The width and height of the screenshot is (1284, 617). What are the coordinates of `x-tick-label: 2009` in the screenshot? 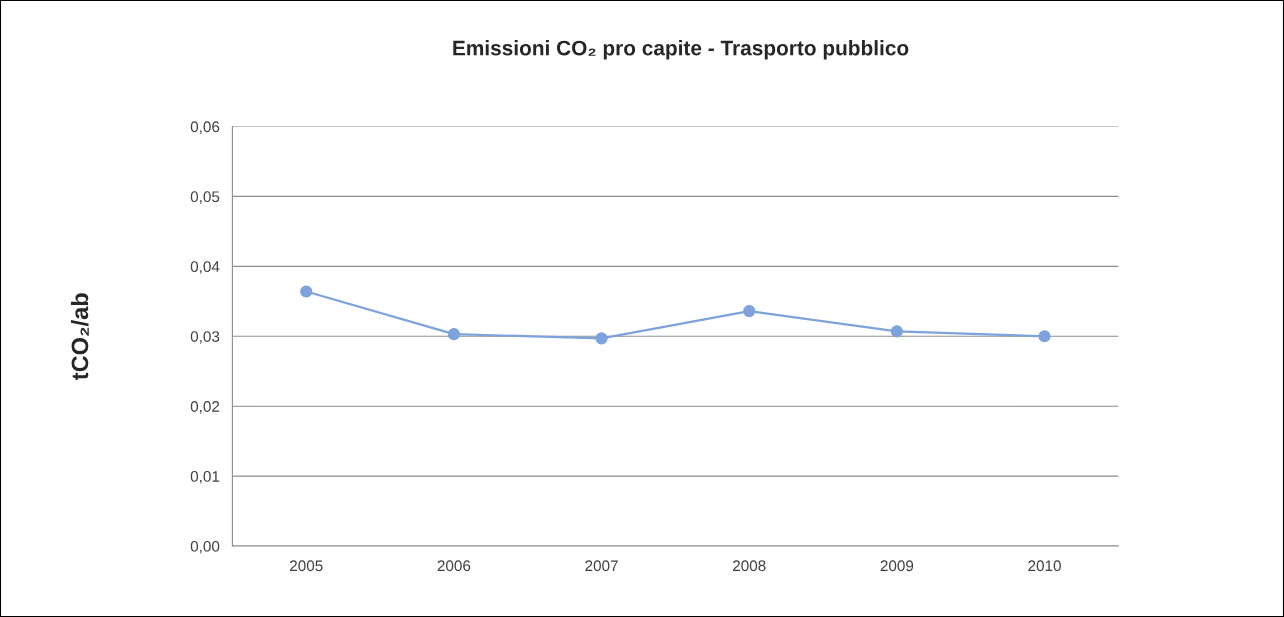 It's located at (897, 566).